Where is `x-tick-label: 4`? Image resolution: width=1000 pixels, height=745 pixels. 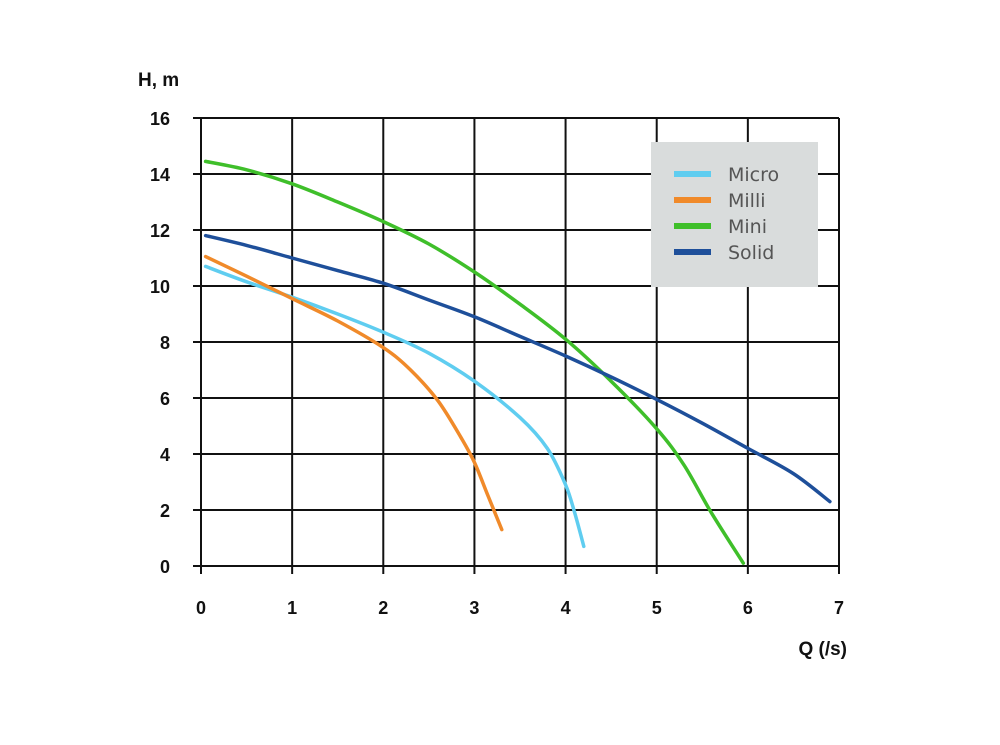
x-tick-label: 4 is located at coordinates (566, 608).